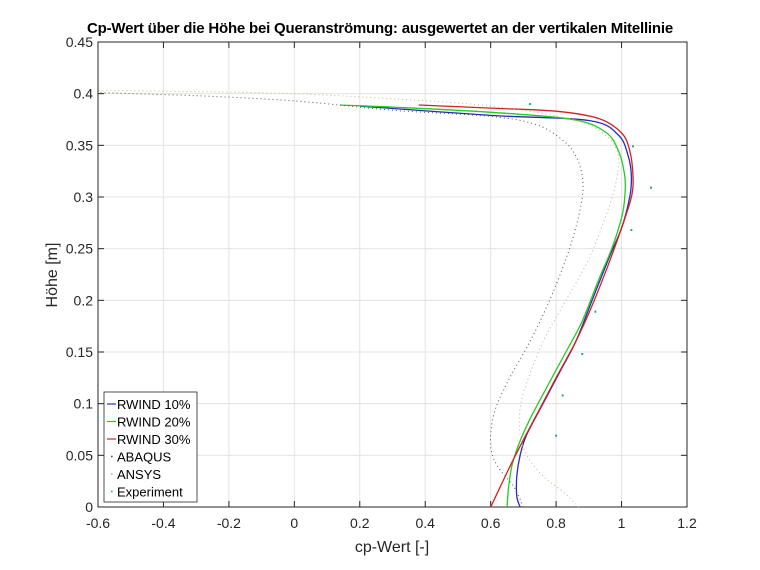 This screenshot has width=760, height=570. Describe the element at coordinates (392, 547) in the screenshot. I see `x-axis-label: cp-Wert [-]` at that location.